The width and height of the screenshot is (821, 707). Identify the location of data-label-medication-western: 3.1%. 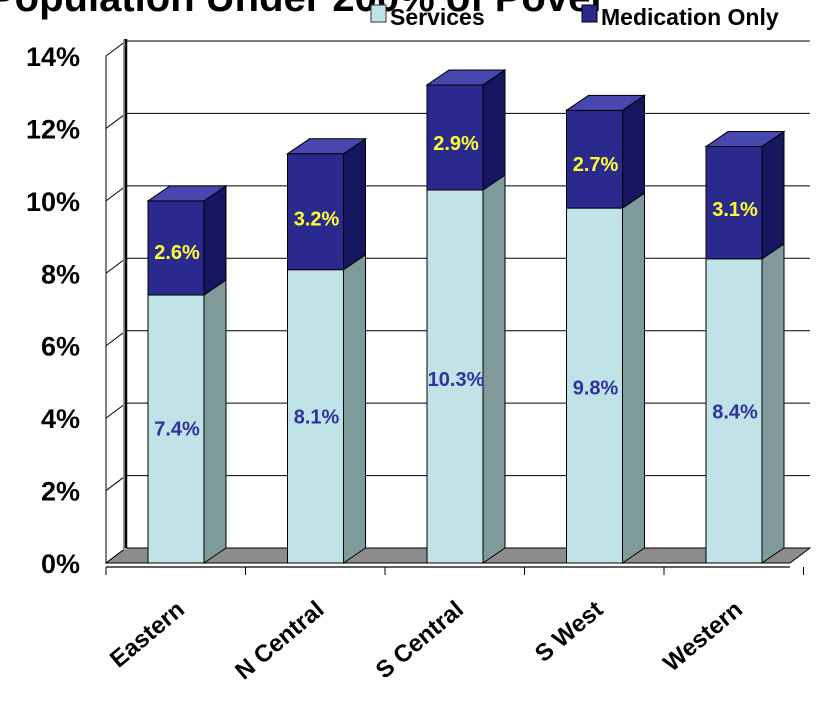
(735, 210).